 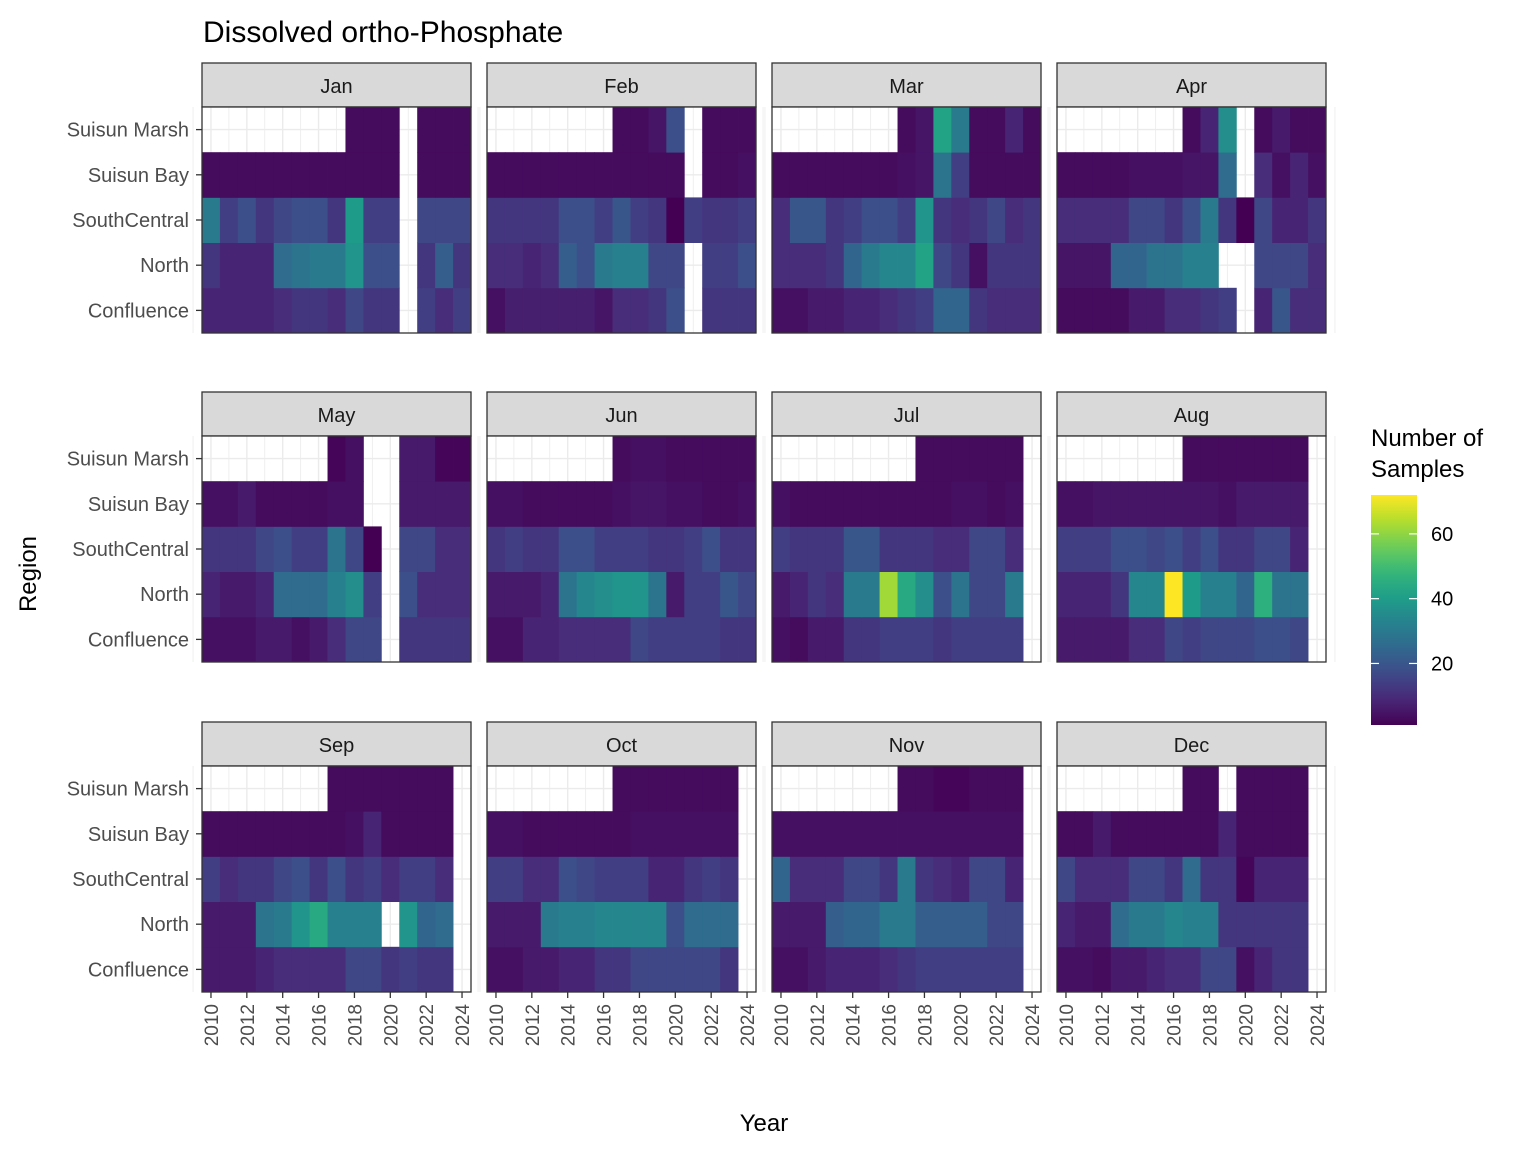 What do you see at coordinates (924, 834) in the screenshot?
I see `heatmap-tile: Suisun Bay 2018: 4` at bounding box center [924, 834].